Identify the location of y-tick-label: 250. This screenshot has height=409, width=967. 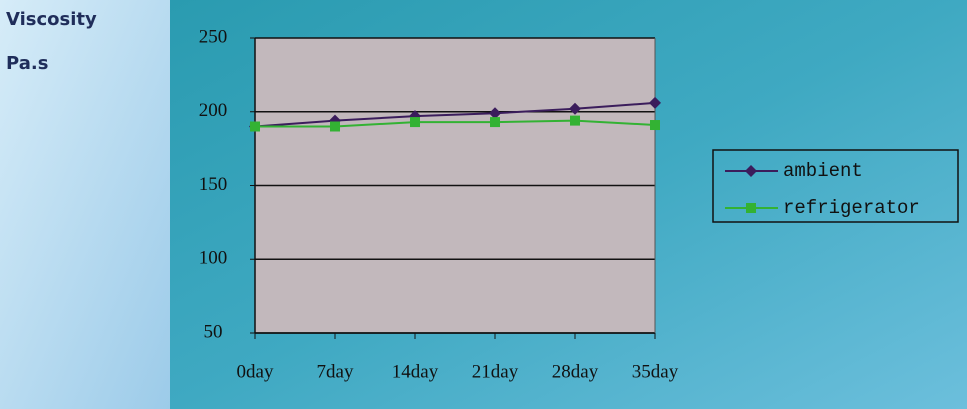
(213, 36).